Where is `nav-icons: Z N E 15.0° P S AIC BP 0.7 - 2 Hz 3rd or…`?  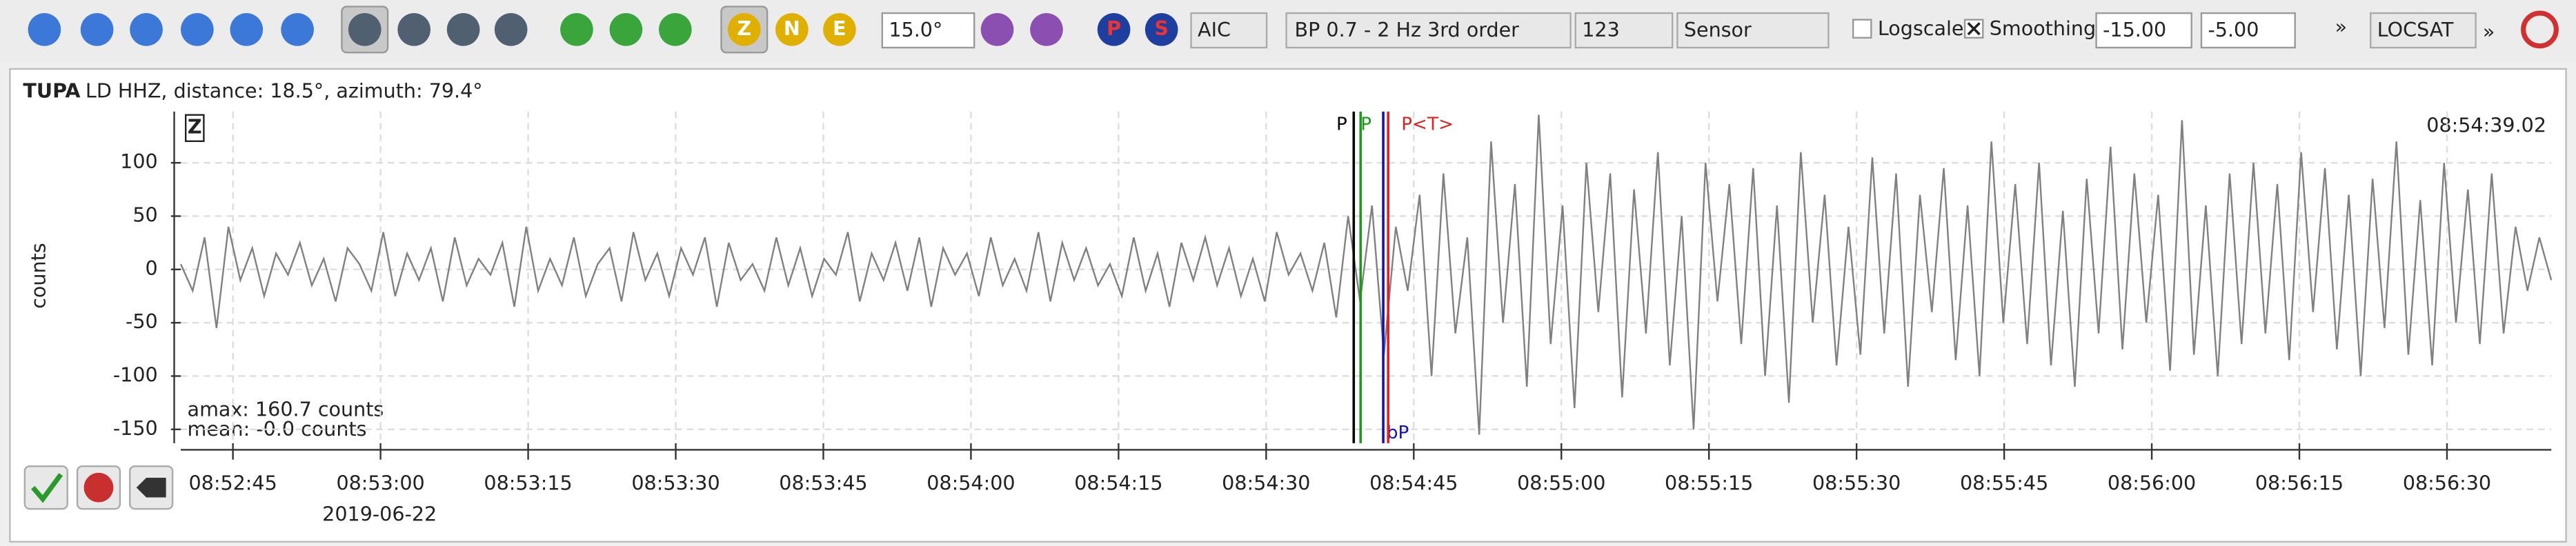
nav-icons: Z N E 15.0° P S AIC BP 0.7 - 2 Hz 3rd or… is located at coordinates (1293, 30).